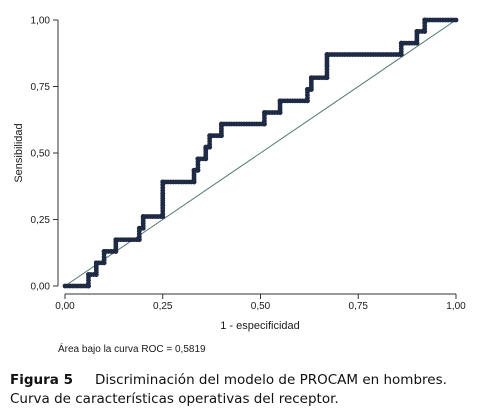 This screenshot has height=413, width=492. I want to click on y-tick-label: 0,25, so click(41, 220).